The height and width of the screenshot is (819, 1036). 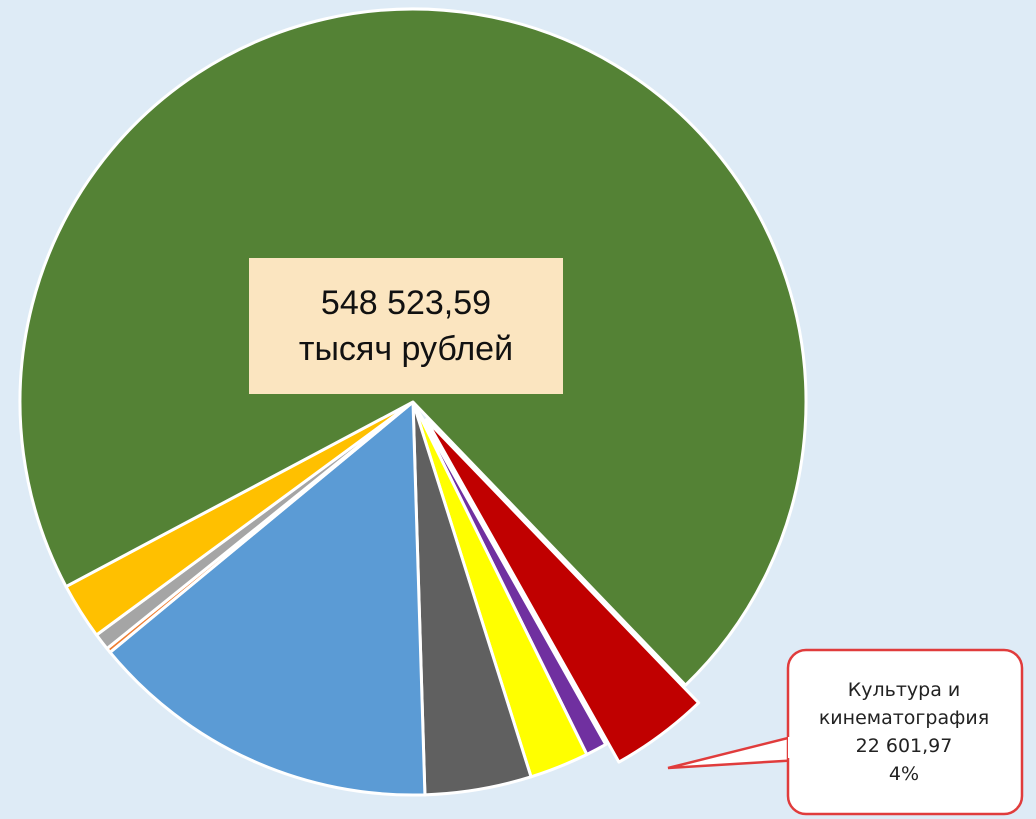 I want to click on slice-percent: 4%, so click(x=904, y=774).